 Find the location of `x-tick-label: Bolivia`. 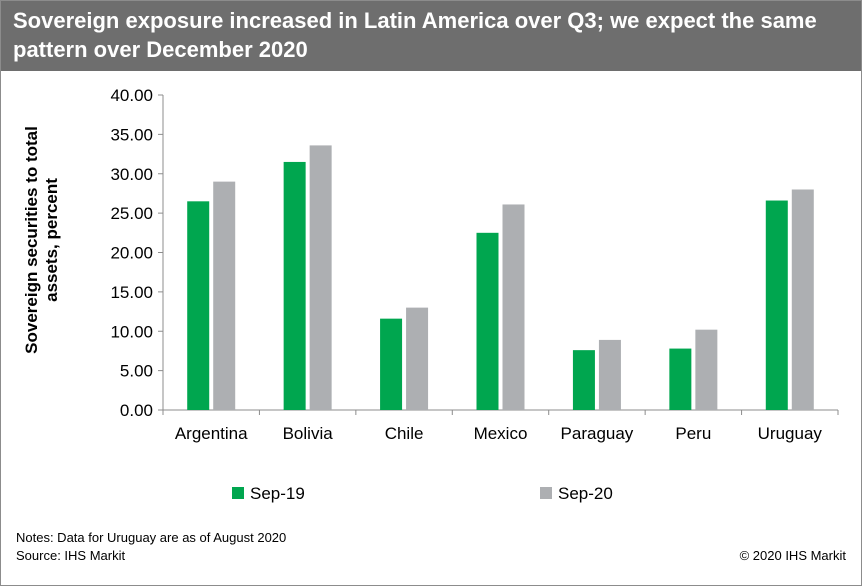

x-tick-label: Bolivia is located at coordinates (308, 433).